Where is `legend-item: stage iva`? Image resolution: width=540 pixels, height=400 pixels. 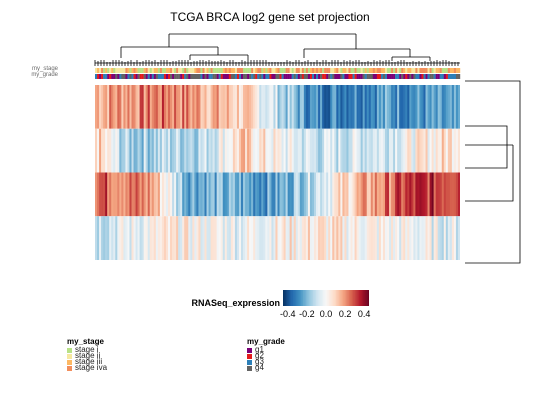
legend-item: stage iva is located at coordinates (127, 368).